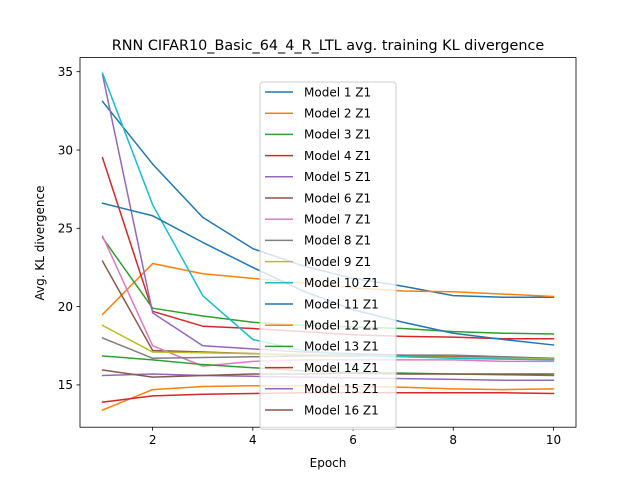  I want to click on y-tick-label: 35, so click(65, 72).